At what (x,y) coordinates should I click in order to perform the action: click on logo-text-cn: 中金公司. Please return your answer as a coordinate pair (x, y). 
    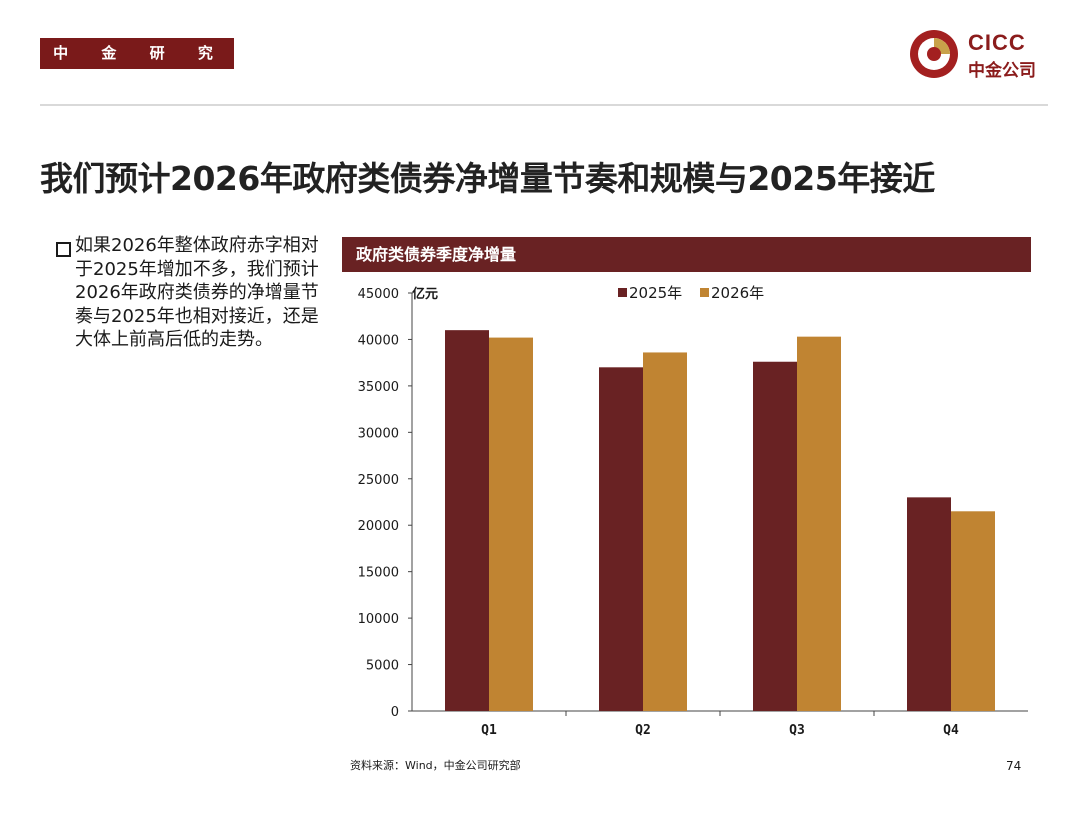
    Looking at the image, I should click on (1002, 71).